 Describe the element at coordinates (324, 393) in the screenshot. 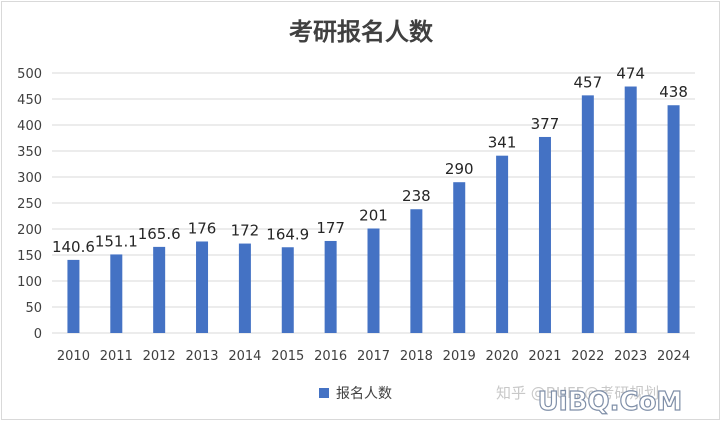

I see `legend-swatch` at that location.